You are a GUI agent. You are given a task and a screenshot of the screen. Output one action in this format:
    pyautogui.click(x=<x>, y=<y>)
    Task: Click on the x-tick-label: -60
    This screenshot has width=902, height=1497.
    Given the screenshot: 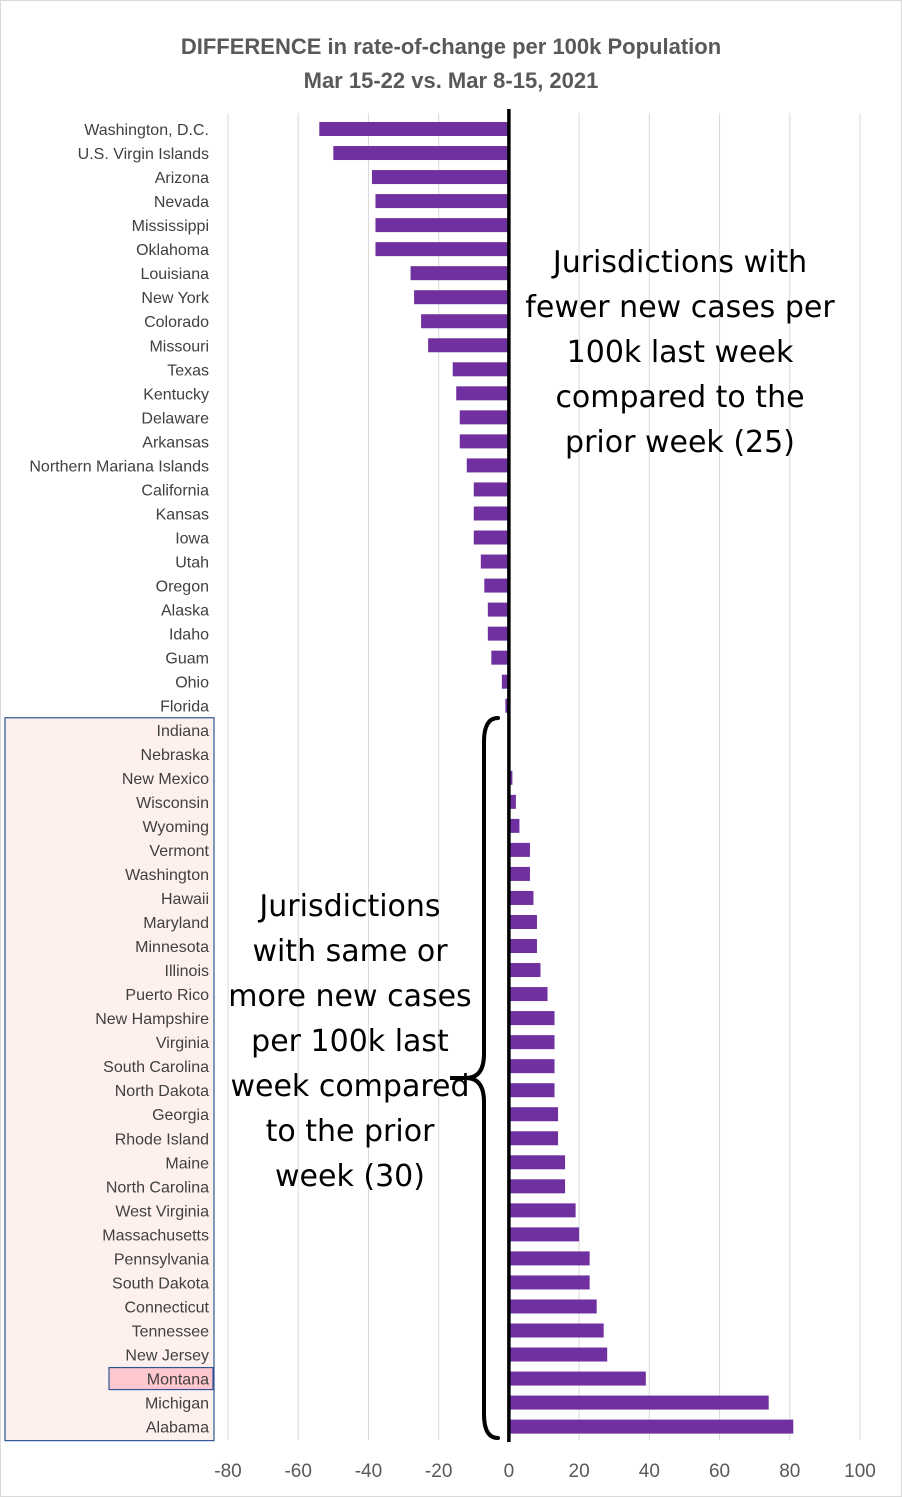 What is the action you would take?
    pyautogui.click(x=297, y=1471)
    